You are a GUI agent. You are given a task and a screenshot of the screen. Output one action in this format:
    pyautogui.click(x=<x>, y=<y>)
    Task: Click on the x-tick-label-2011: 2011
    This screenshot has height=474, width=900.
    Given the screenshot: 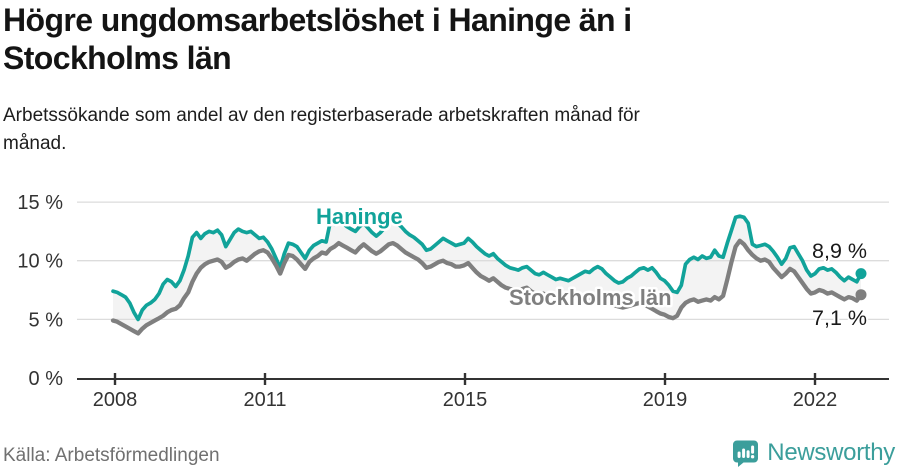 What is the action you would take?
    pyautogui.click(x=264, y=400)
    